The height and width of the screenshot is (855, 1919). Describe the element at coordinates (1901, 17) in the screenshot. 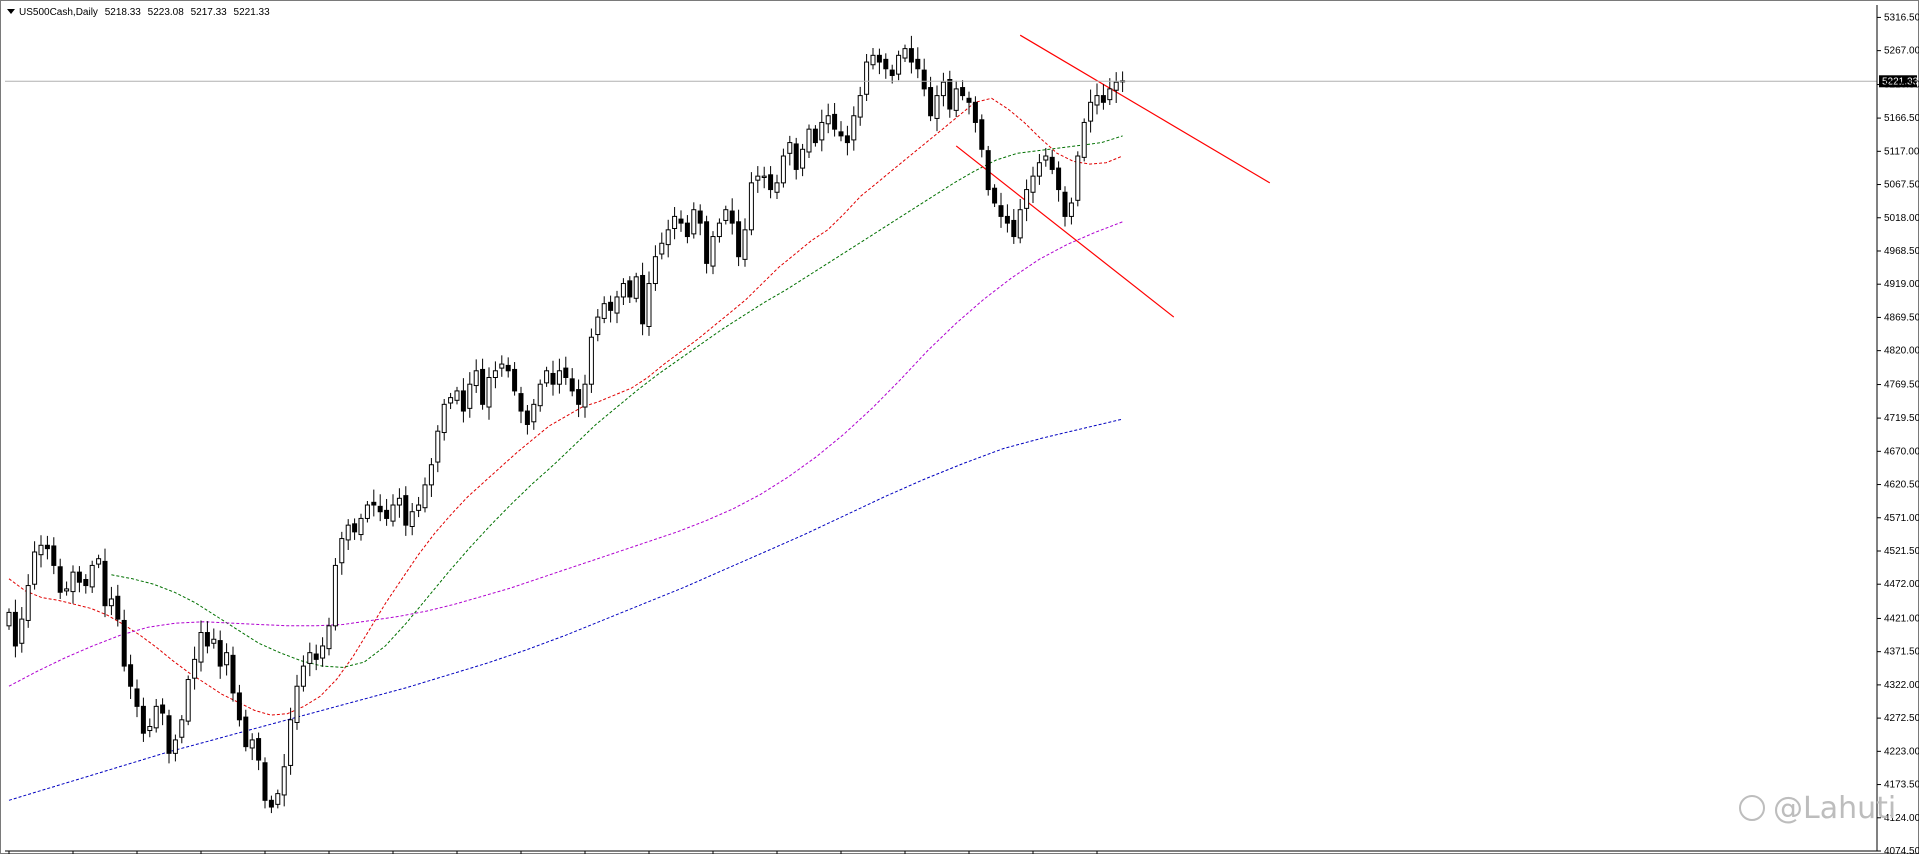

I see `y-tick-label: 5316.50` at that location.